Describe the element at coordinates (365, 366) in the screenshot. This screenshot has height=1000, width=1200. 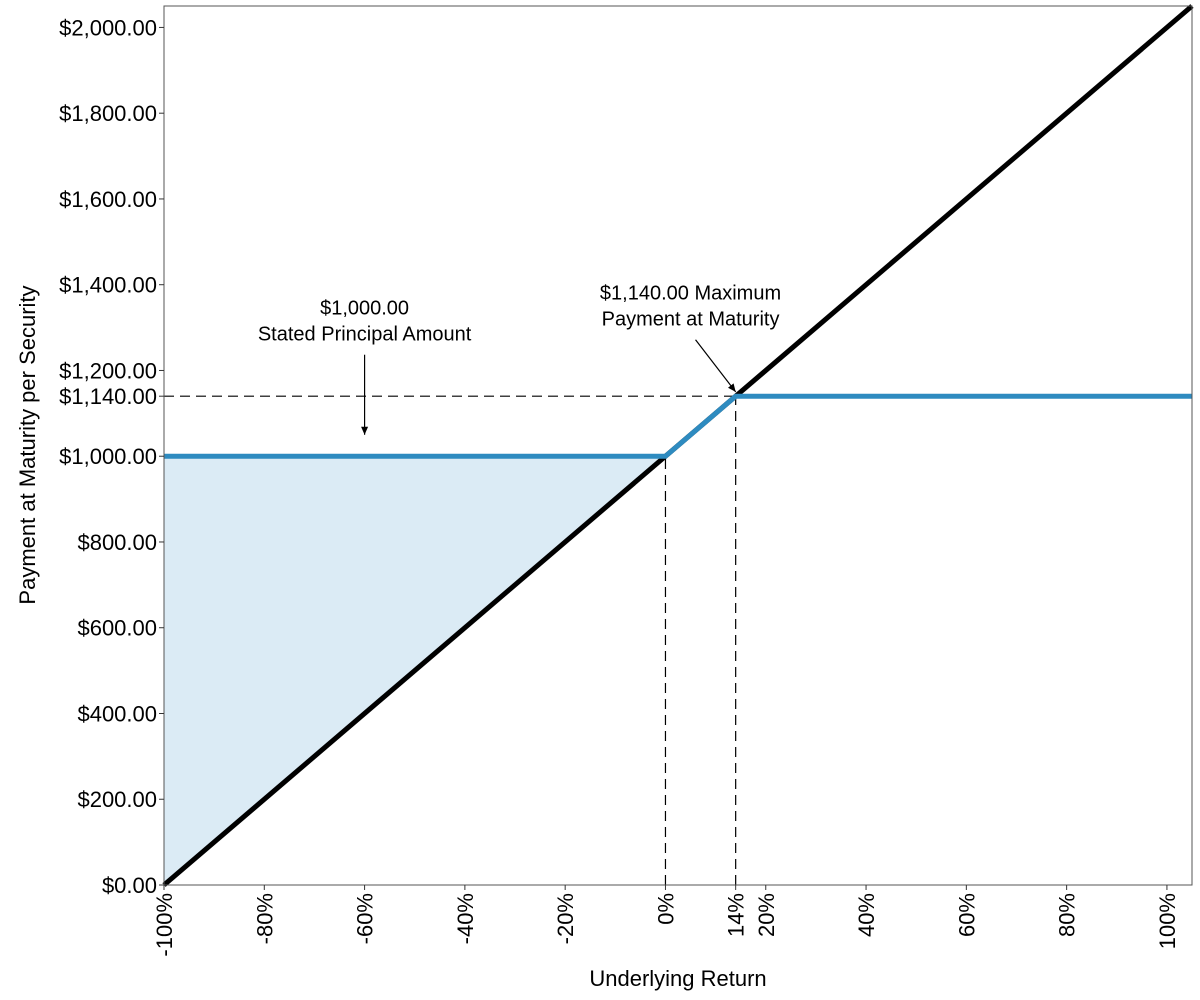
I see `annotation-principal: $1,000.00 Stated Principal Amount` at that location.